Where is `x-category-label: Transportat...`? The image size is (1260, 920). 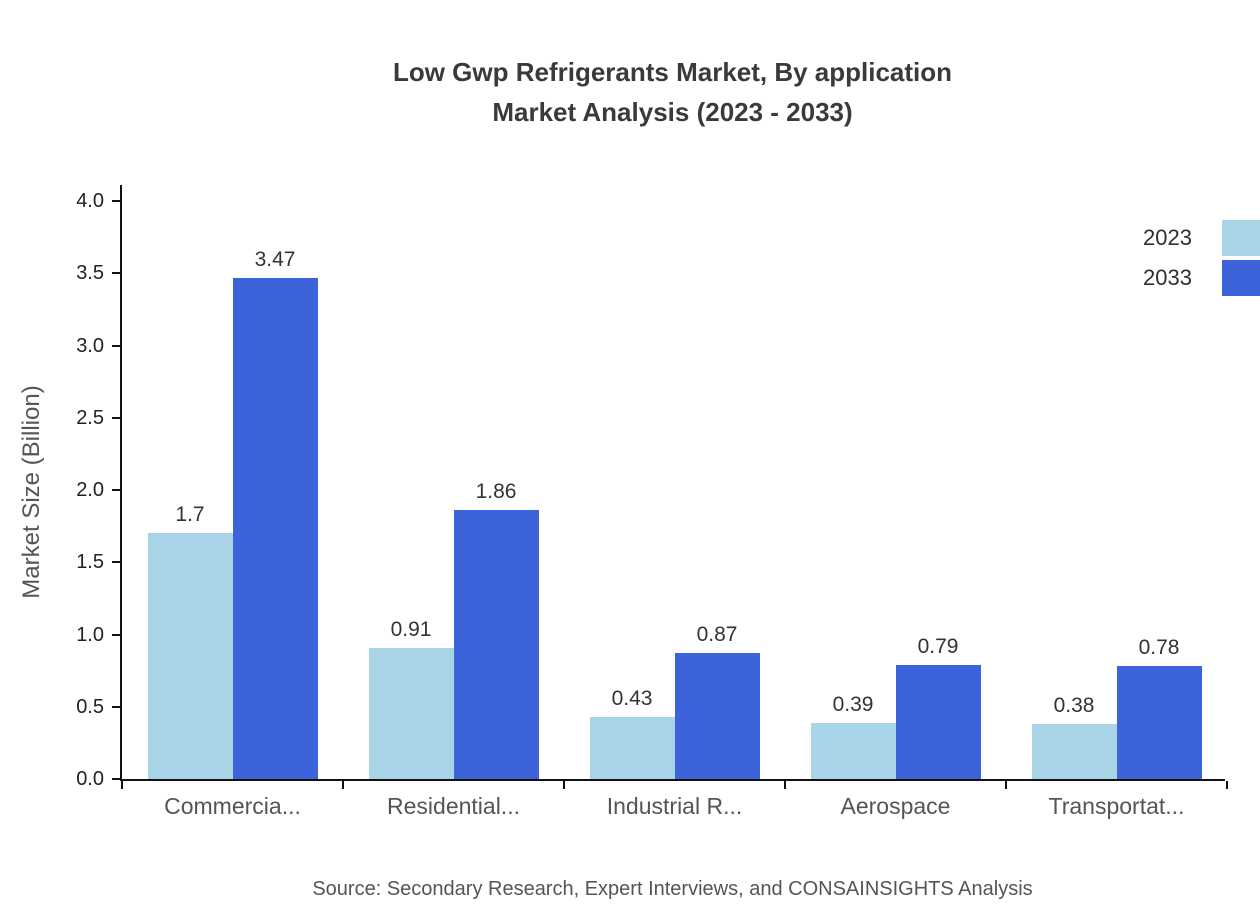
x-category-label: Transportat... is located at coordinates (1116, 806).